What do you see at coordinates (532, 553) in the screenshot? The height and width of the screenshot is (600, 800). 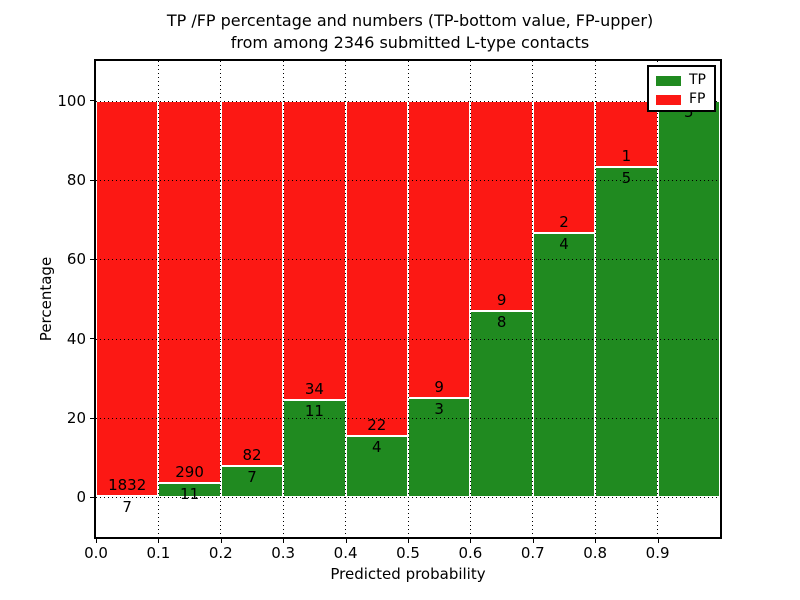 I see `x-tick-label: 0.7` at bounding box center [532, 553].